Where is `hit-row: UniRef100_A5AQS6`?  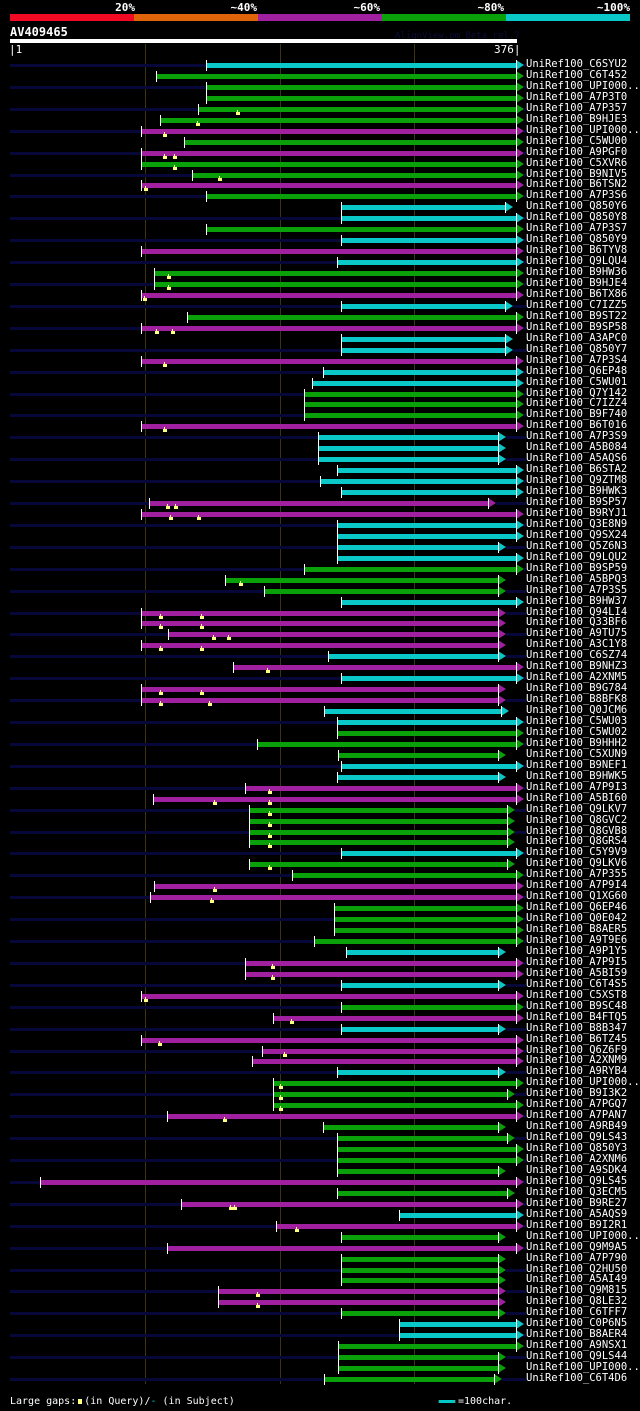
hit-row: UniRef100_A5AQS6 is located at coordinates (320, 458).